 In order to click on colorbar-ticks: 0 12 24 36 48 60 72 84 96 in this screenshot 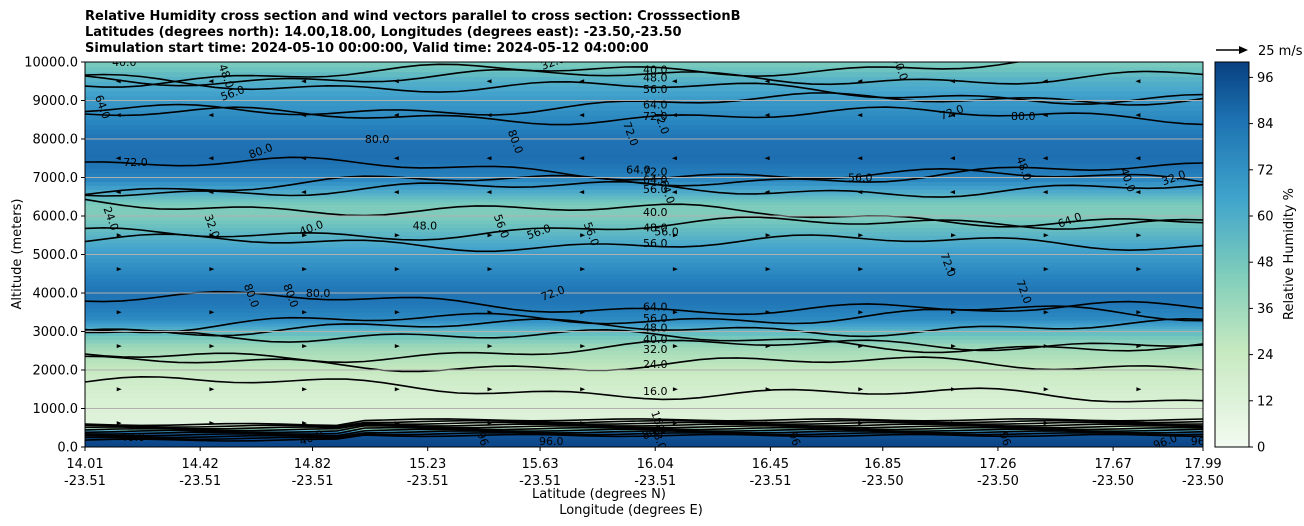, I will do `click(1261, 263)`.